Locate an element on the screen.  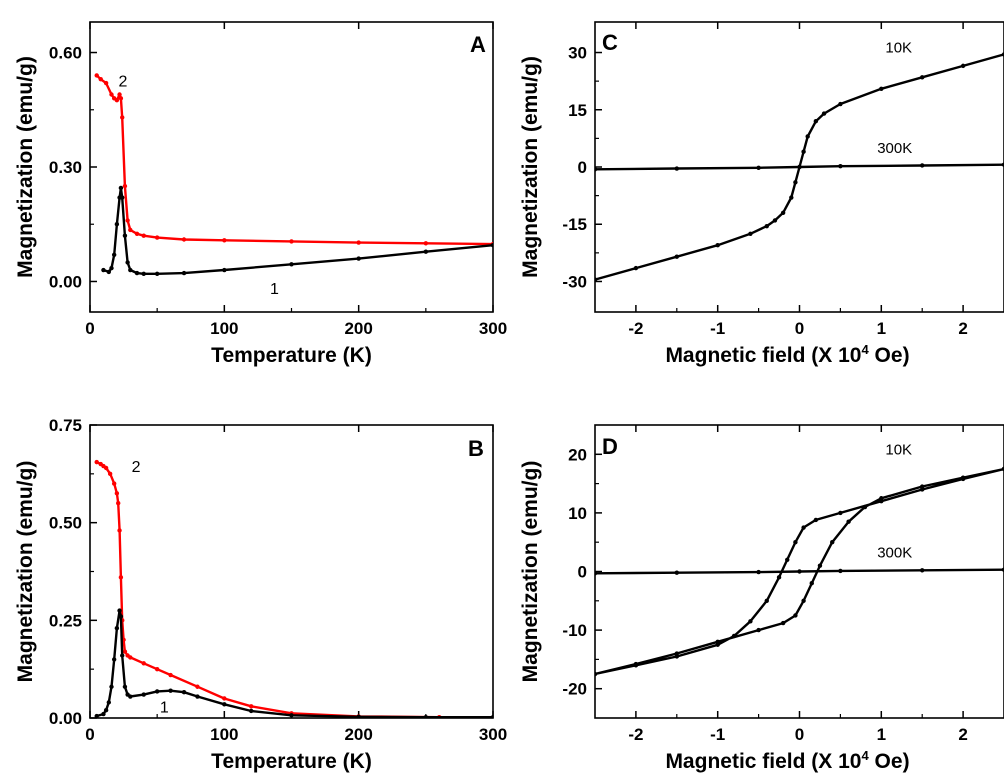
y-tick-label: 0.30 is located at coordinates (65, 167).